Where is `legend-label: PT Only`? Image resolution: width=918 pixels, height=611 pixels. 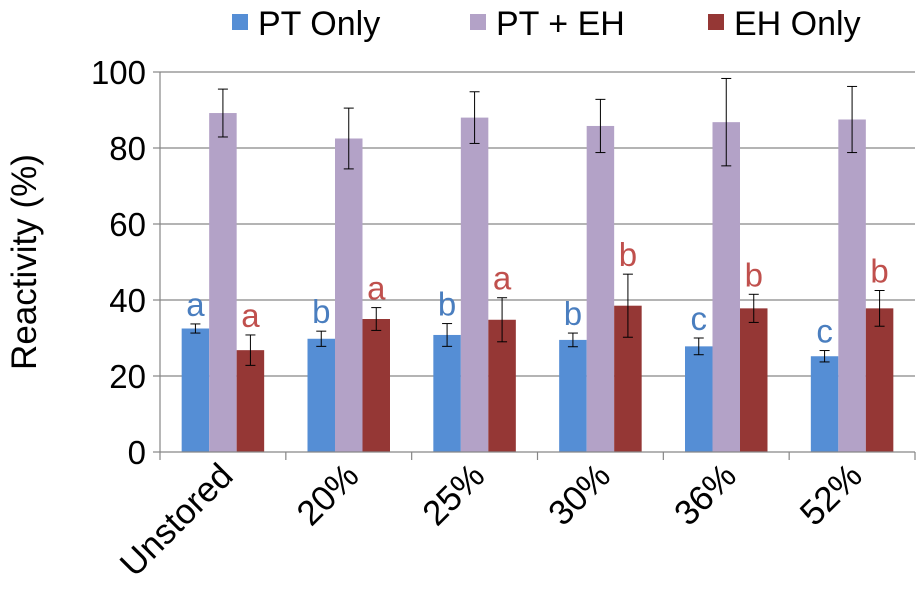
legend-label: PT Only is located at coordinates (319, 24).